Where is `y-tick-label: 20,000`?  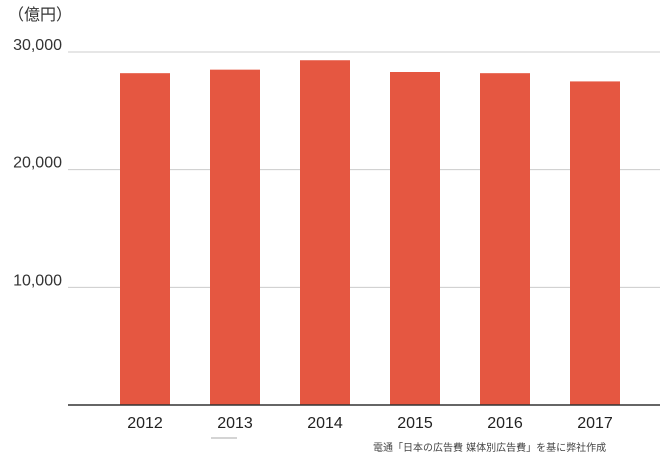
y-tick-label: 20,000 is located at coordinates (37, 163).